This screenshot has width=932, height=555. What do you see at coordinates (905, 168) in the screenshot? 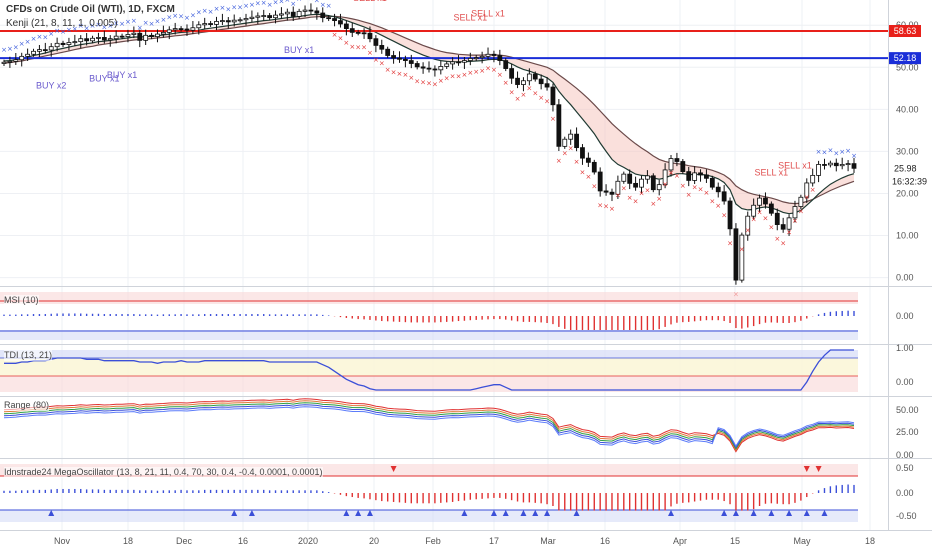
I see `last-price: 25.98` at bounding box center [905, 168].